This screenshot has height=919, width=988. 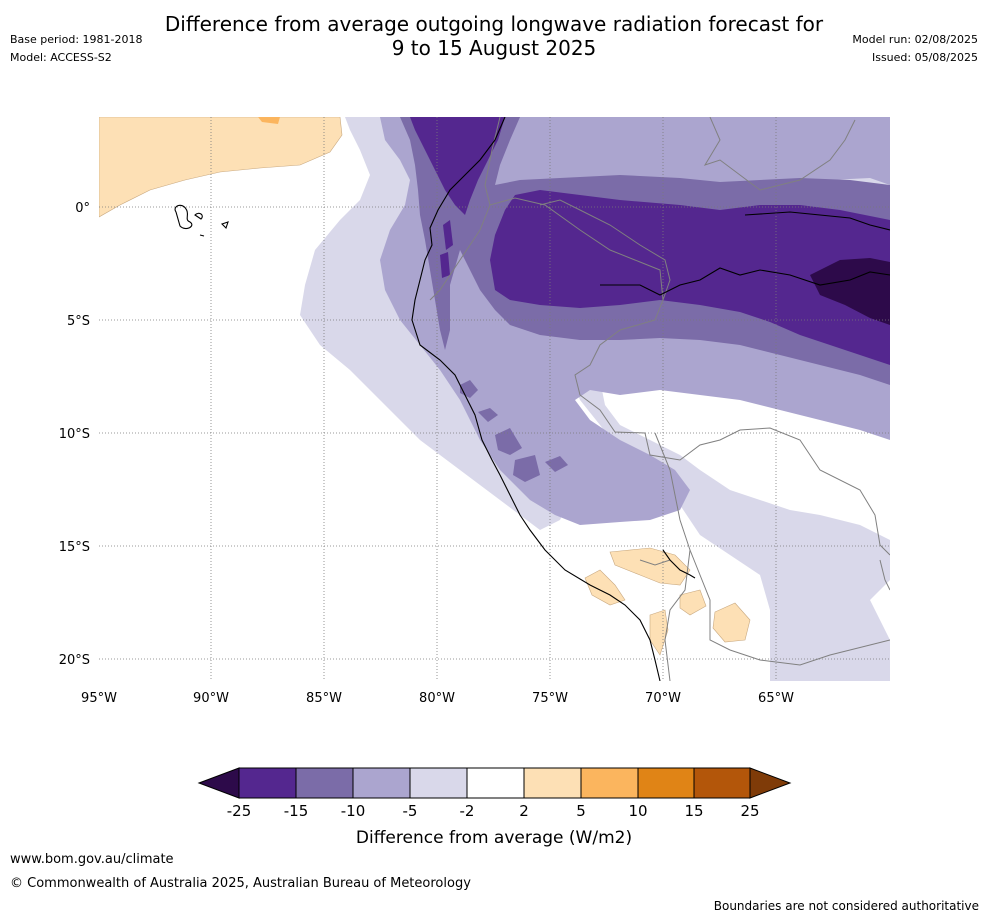 I want to click on colorbar-tick: 10, so click(x=637, y=811).